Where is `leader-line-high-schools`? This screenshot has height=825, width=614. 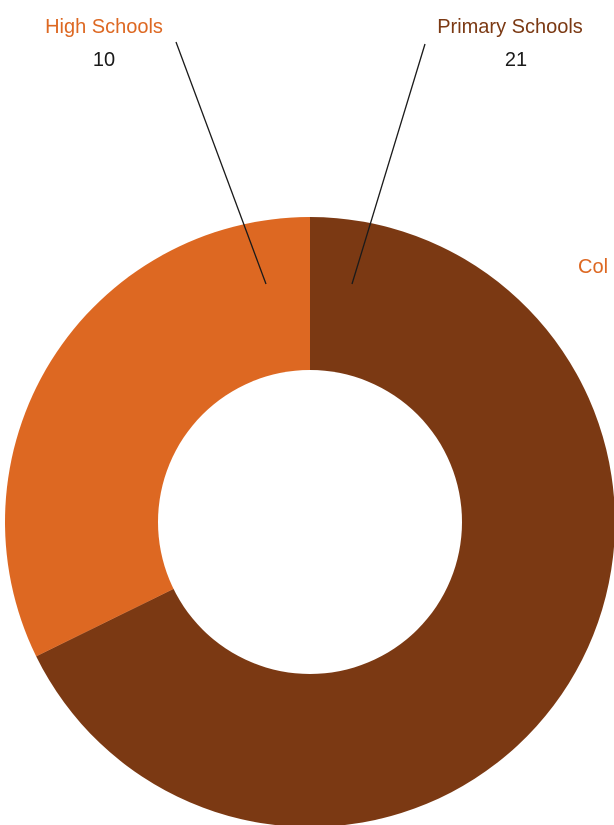
leader-line-high-schools is located at coordinates (221, 163).